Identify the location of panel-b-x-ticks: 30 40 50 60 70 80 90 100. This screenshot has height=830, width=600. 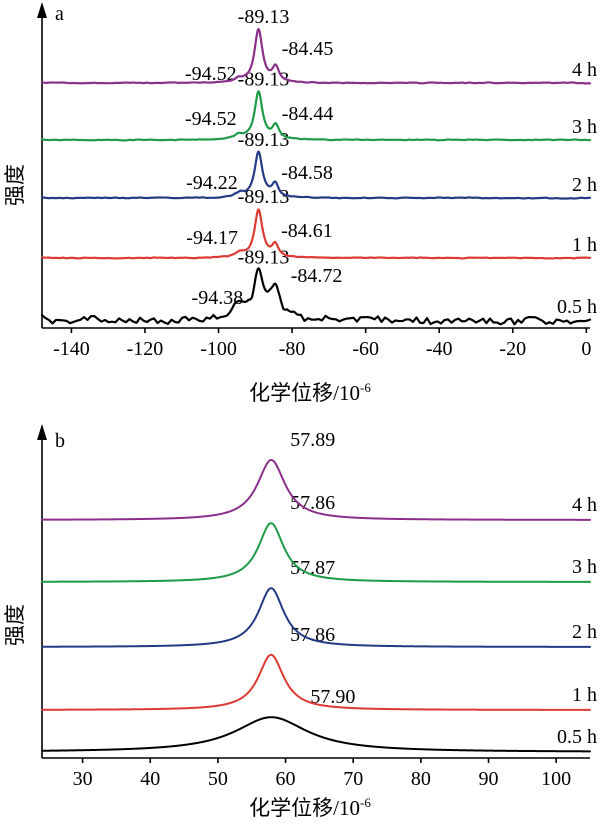
(322, 774).